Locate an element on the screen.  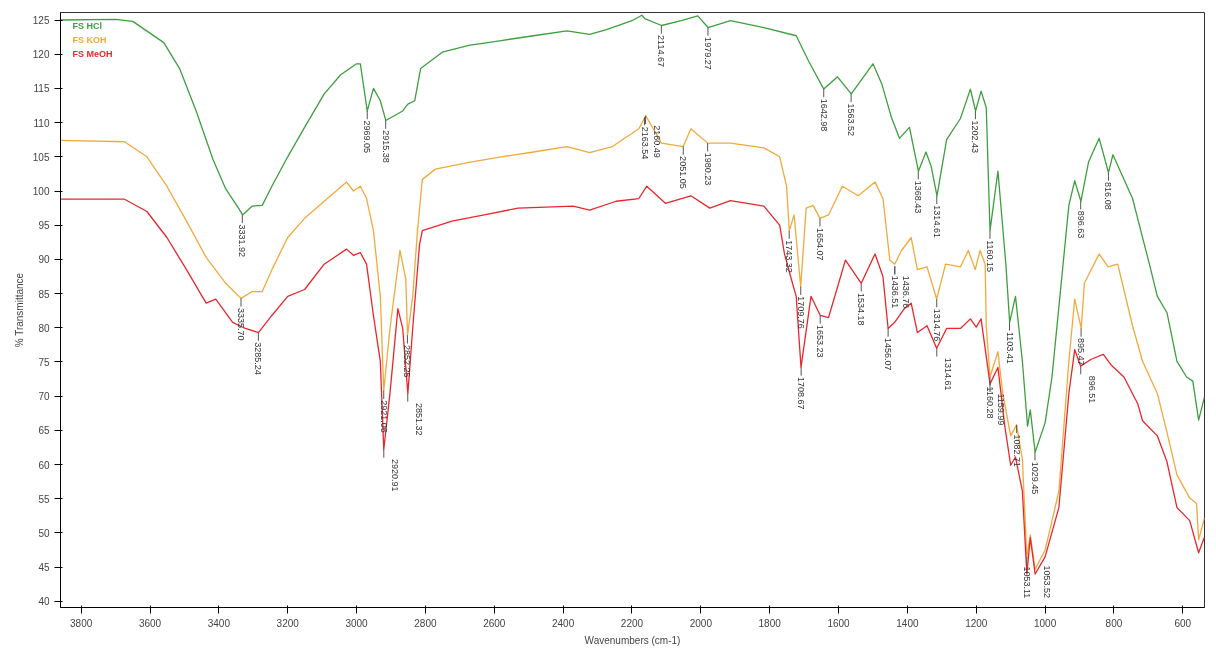
annotation: 1654.07 is located at coordinates (819, 244).